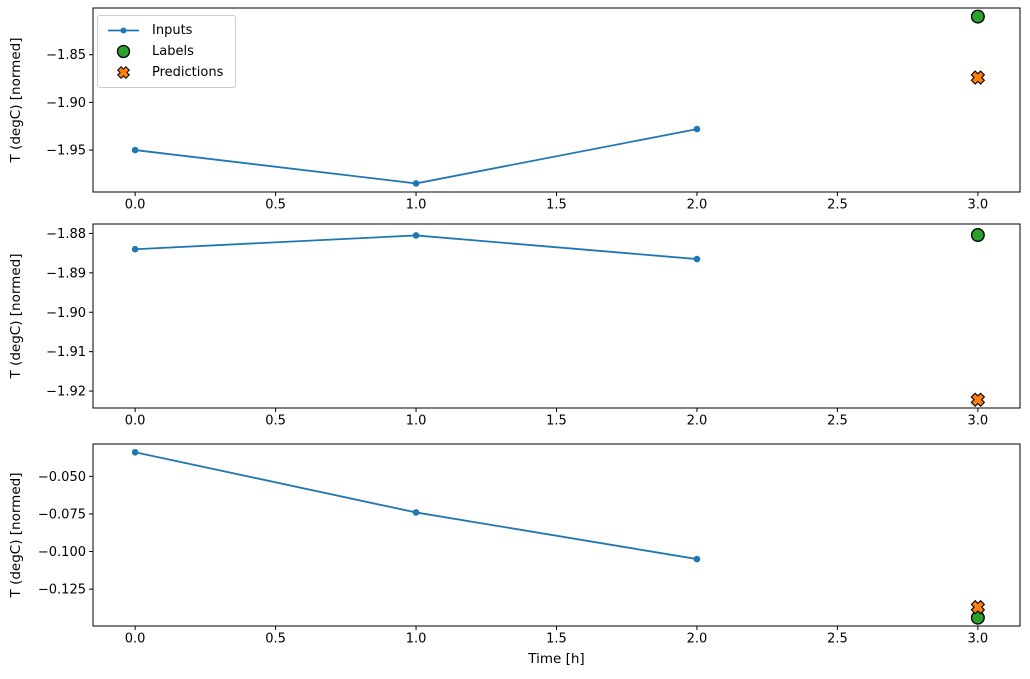 The image size is (1030, 679). I want to click on x-icon, so click(123, 72).